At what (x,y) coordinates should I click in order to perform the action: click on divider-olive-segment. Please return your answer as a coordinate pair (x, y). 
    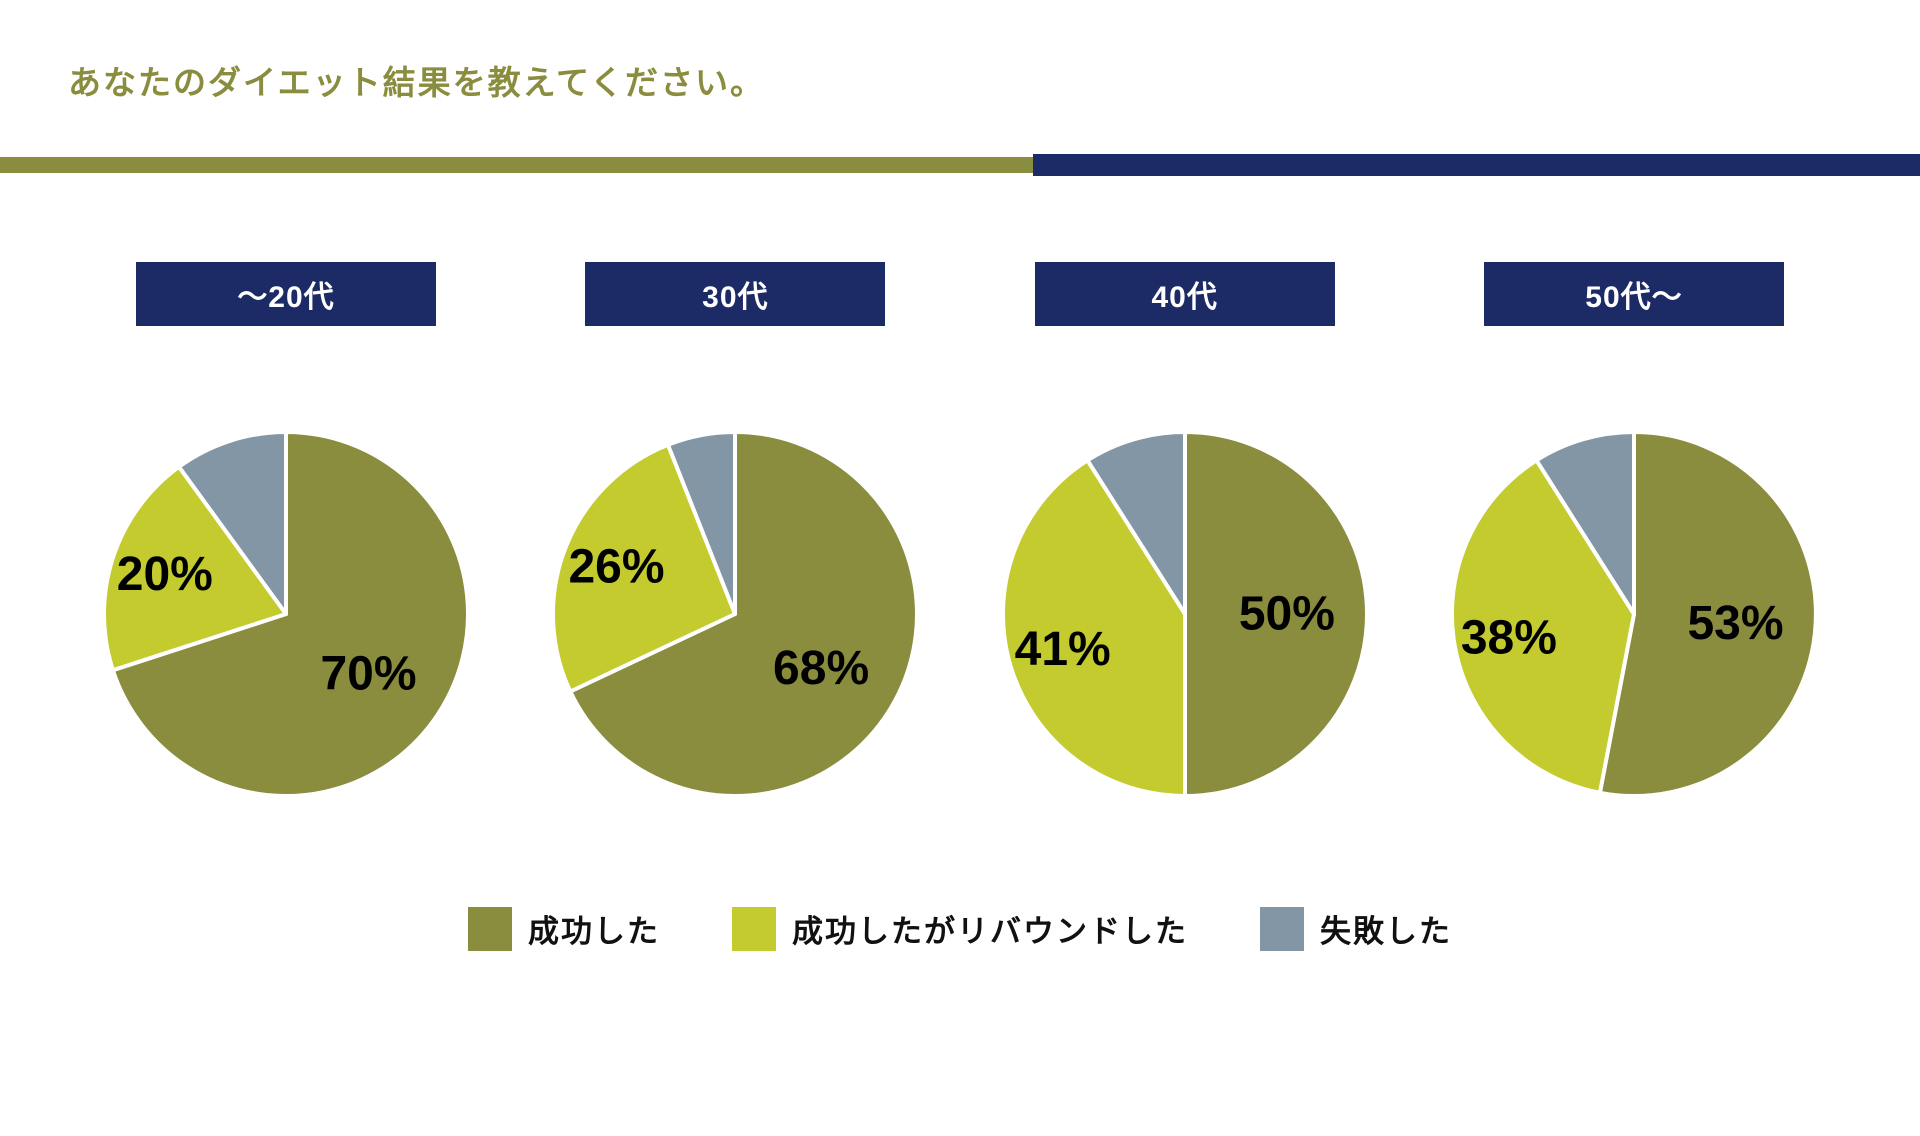
    Looking at the image, I should click on (524, 165).